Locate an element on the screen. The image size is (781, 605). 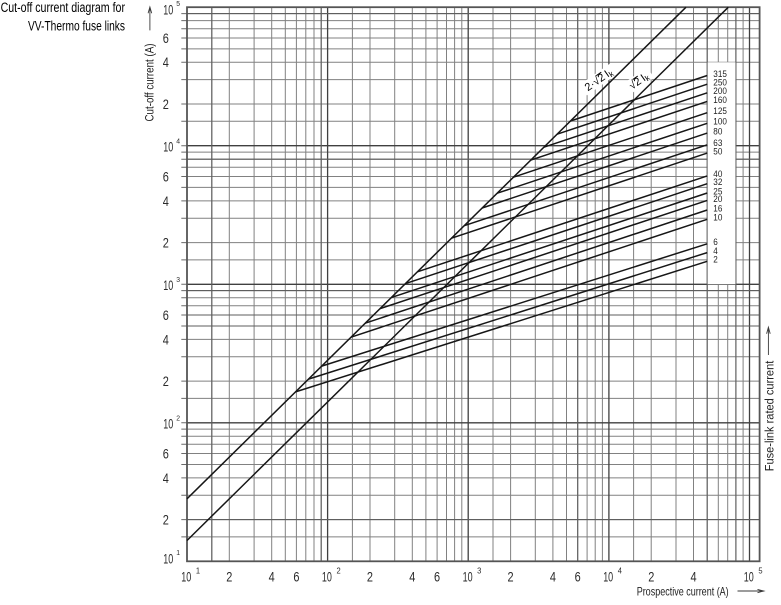
svg-text: 250 is located at coordinates (720, 83).